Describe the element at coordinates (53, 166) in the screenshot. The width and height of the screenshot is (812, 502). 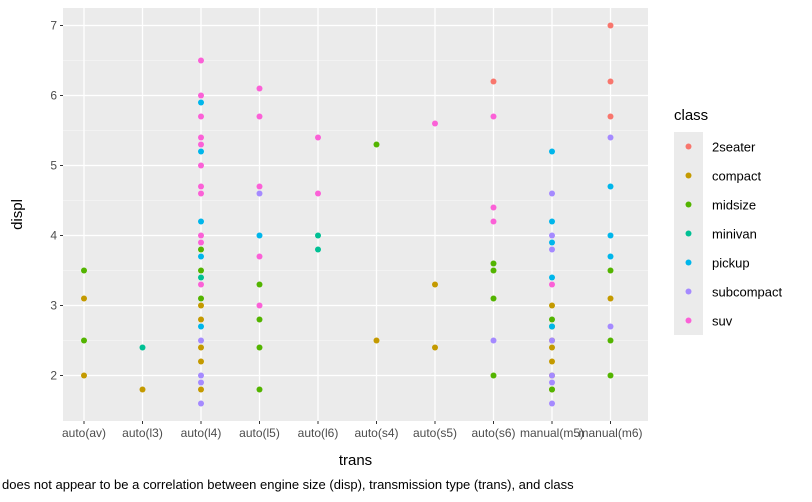
I see `y-tick-label-5: 5` at that location.